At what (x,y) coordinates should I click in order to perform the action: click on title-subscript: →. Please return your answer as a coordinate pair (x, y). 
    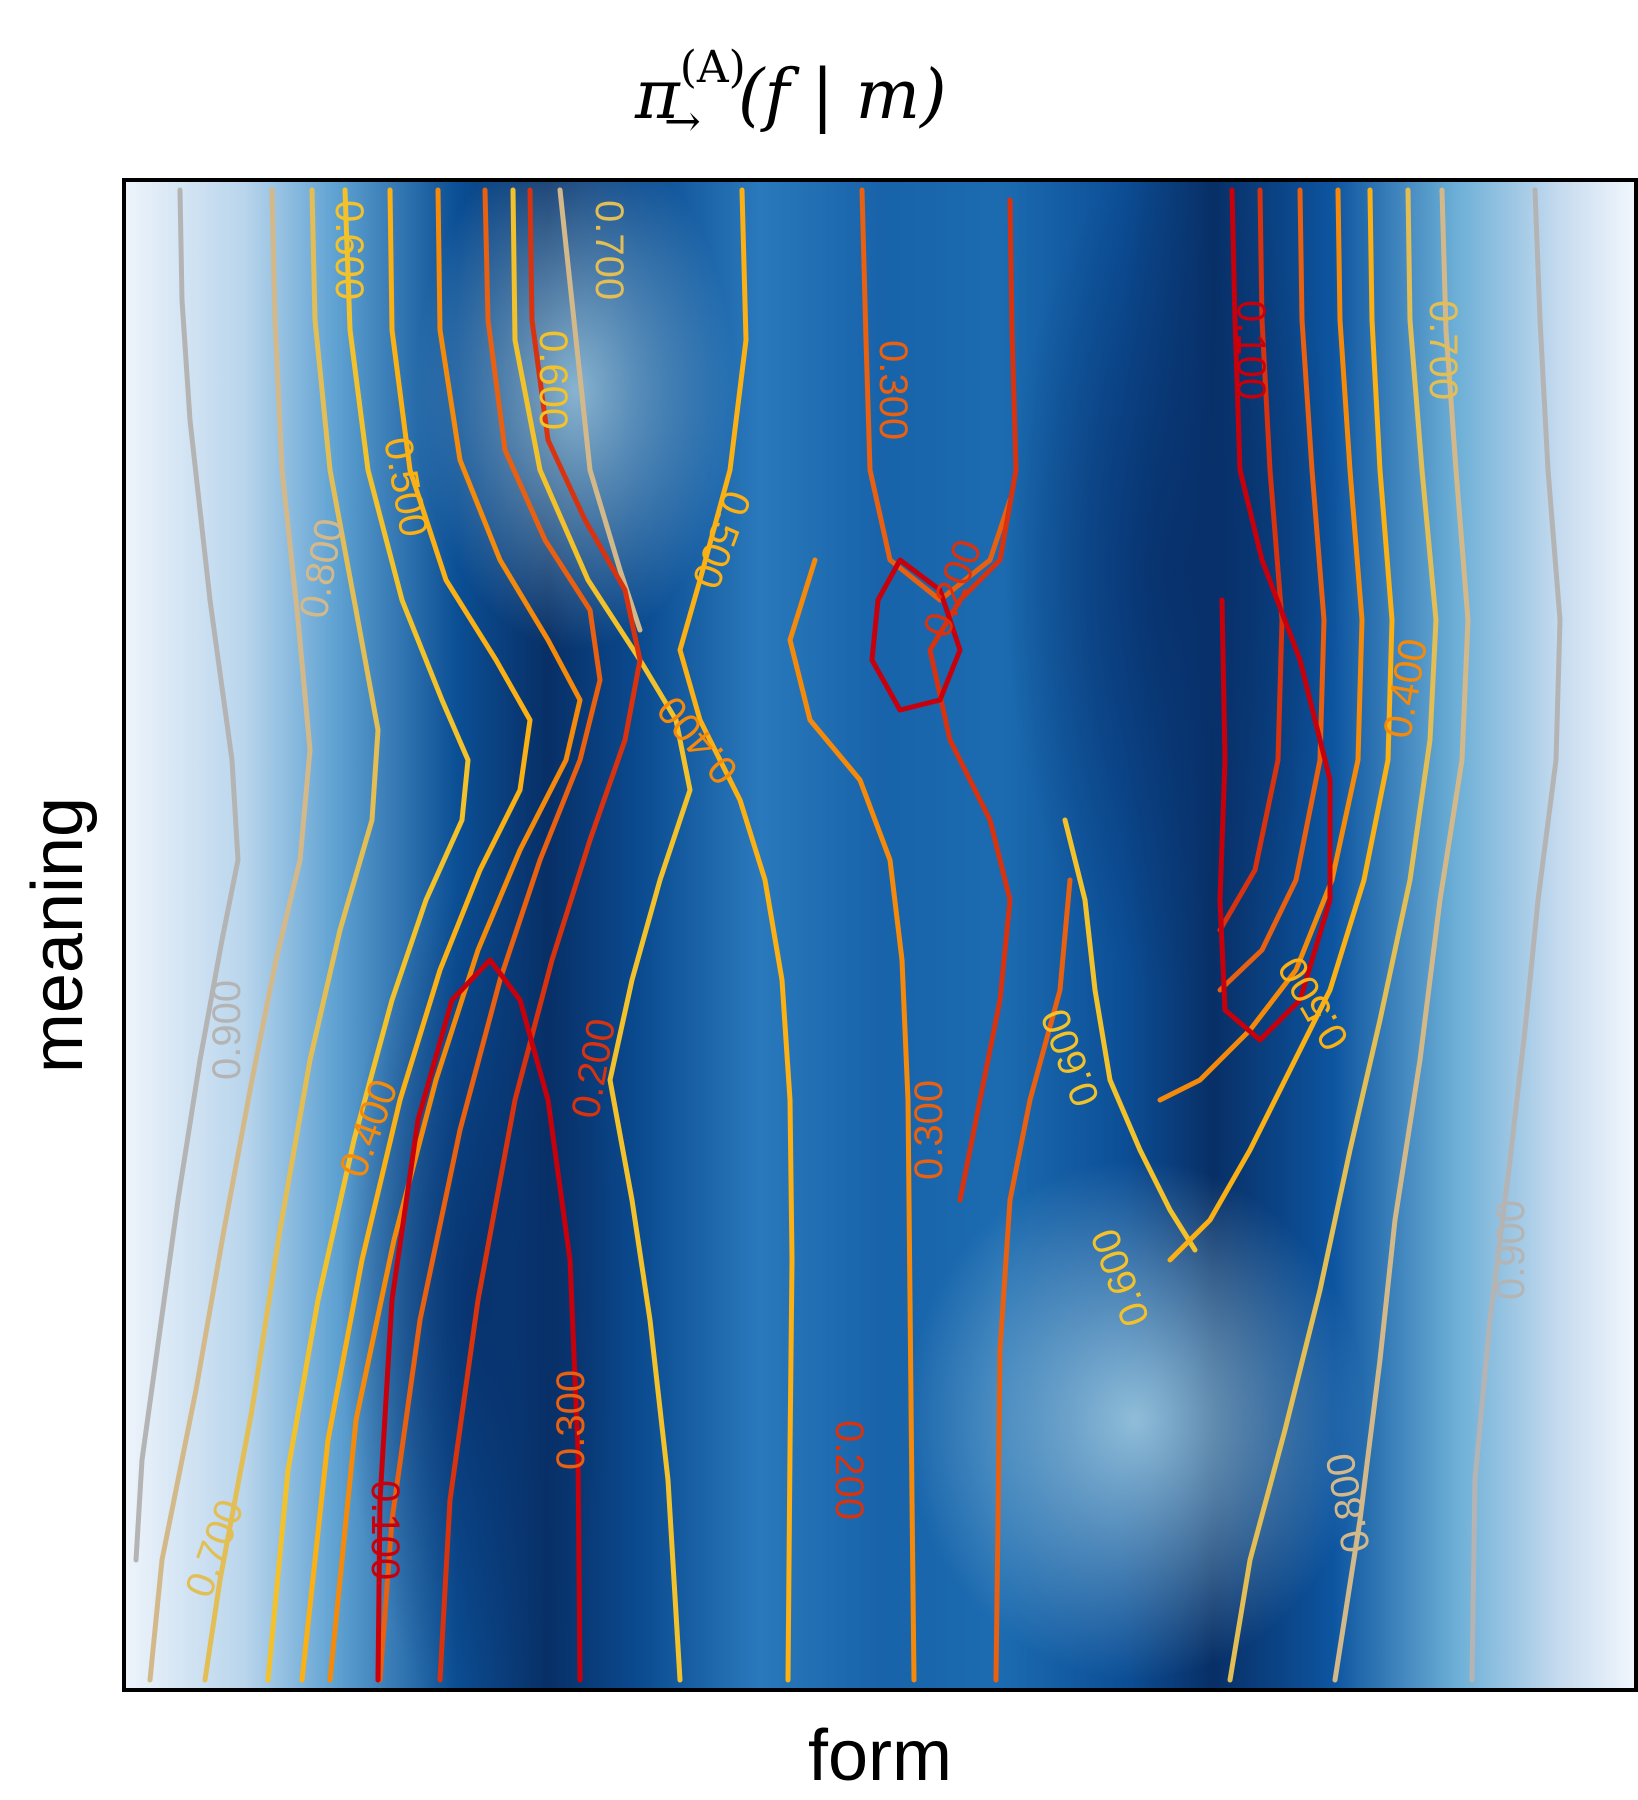
    Looking at the image, I should click on (682, 121).